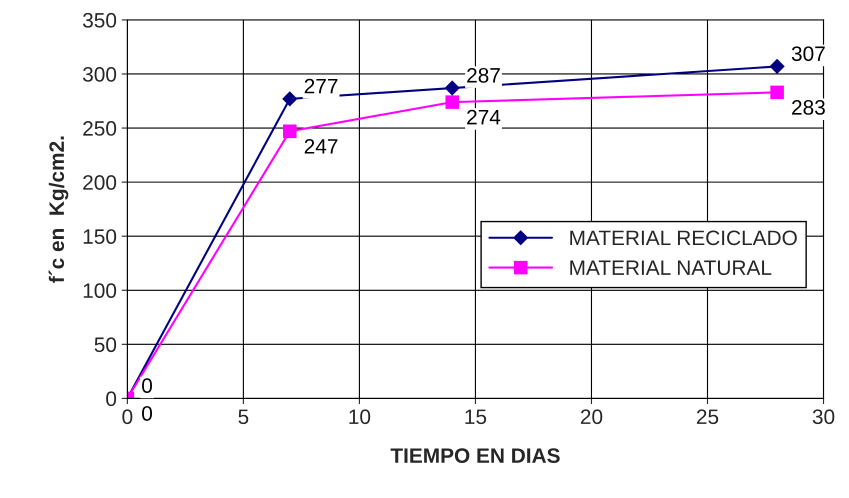 This screenshot has height=498, width=849. What do you see at coordinates (359, 416) in the screenshot?
I see `x-tick-label: 10` at bounding box center [359, 416].